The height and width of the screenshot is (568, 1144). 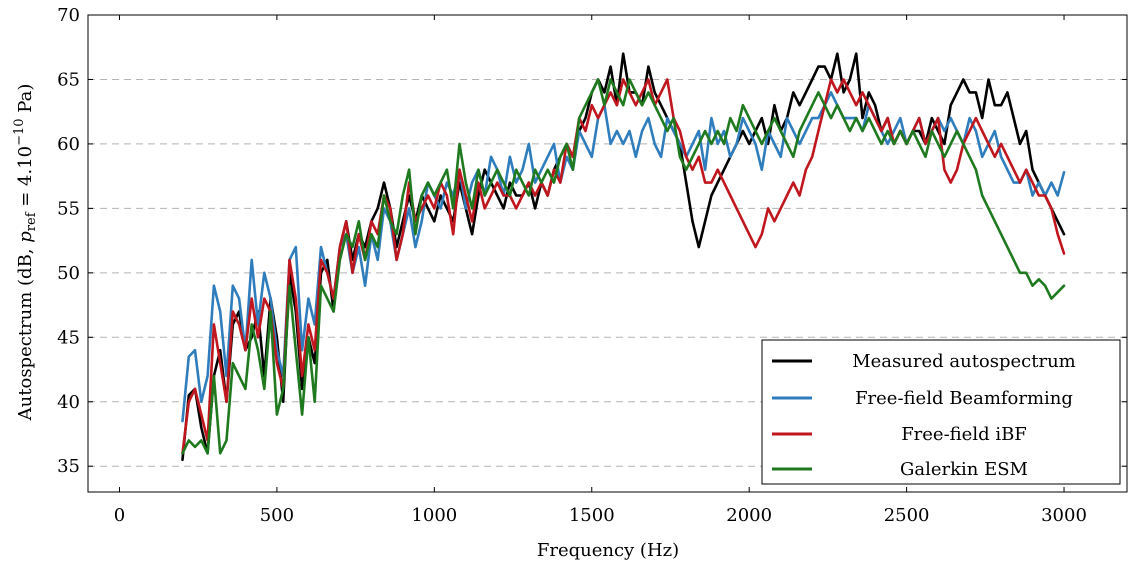 I want to click on y-tick-label: 65, so click(x=68, y=79).